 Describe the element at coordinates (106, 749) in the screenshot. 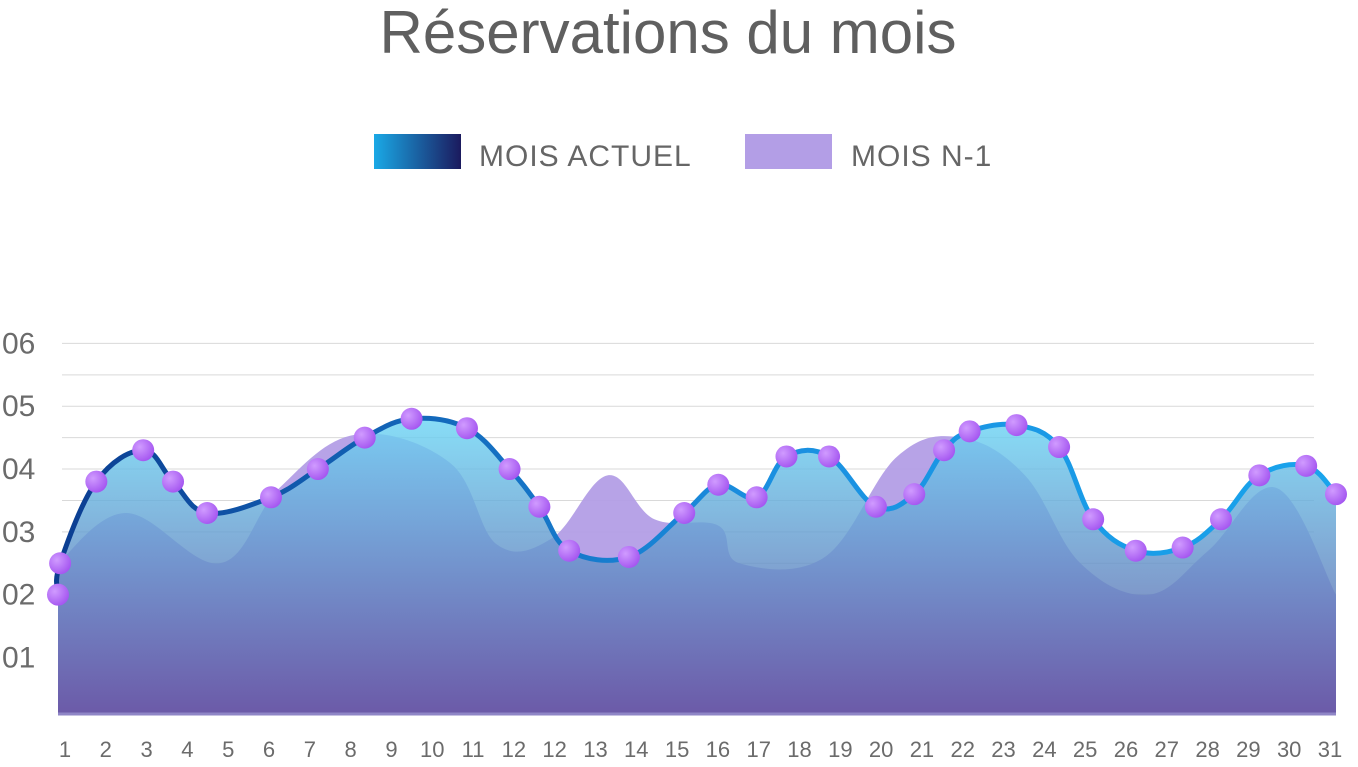

I see `x-tick-label: 2` at that location.